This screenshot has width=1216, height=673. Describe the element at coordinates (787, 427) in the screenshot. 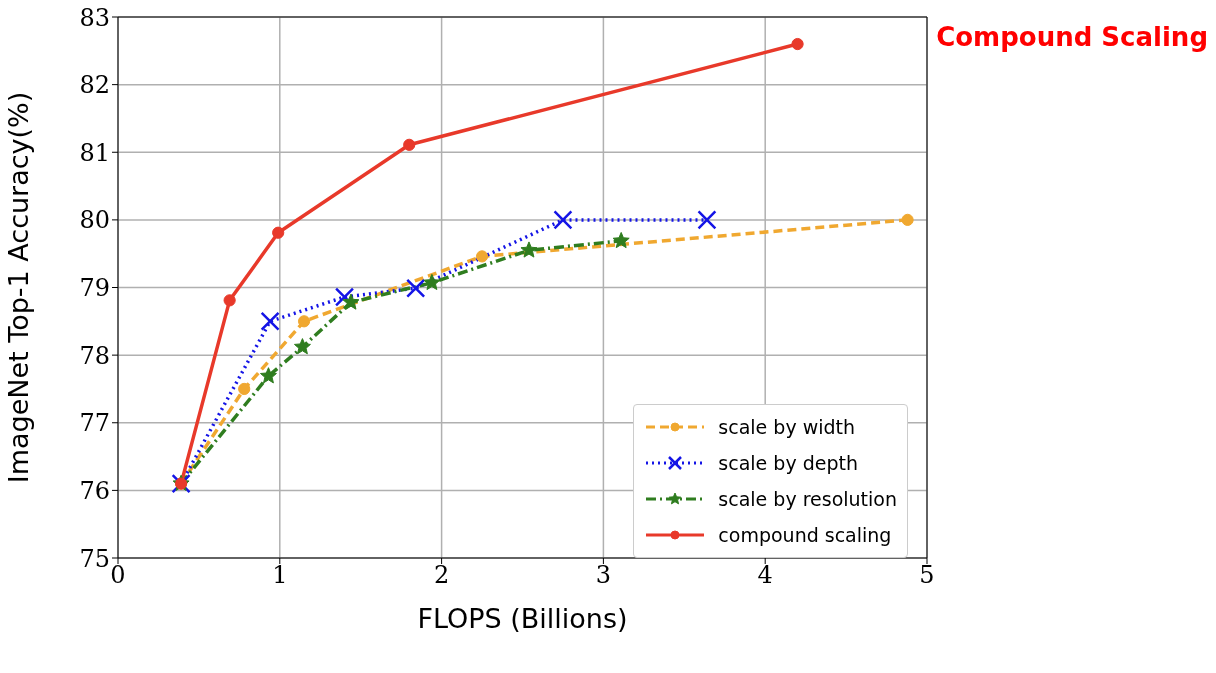

I see `legend-label: scale by width` at that location.